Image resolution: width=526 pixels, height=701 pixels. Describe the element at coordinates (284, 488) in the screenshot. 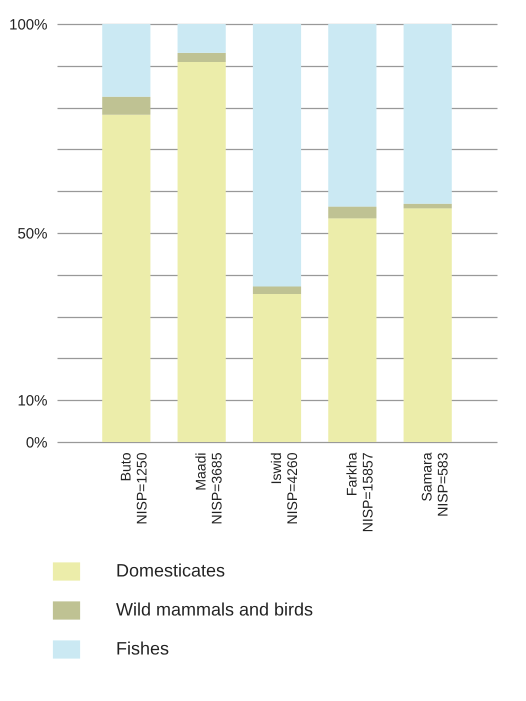

I see `x-tick-label: Iswid NISP=4260` at that location.